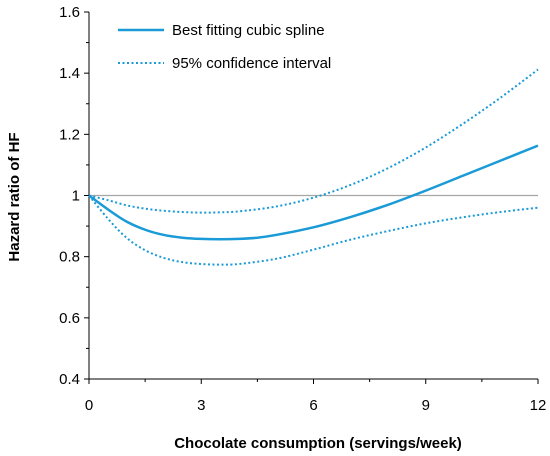 This screenshot has width=550, height=456. Describe the element at coordinates (89, 405) in the screenshot. I see `x-tick-label: 0` at that location.